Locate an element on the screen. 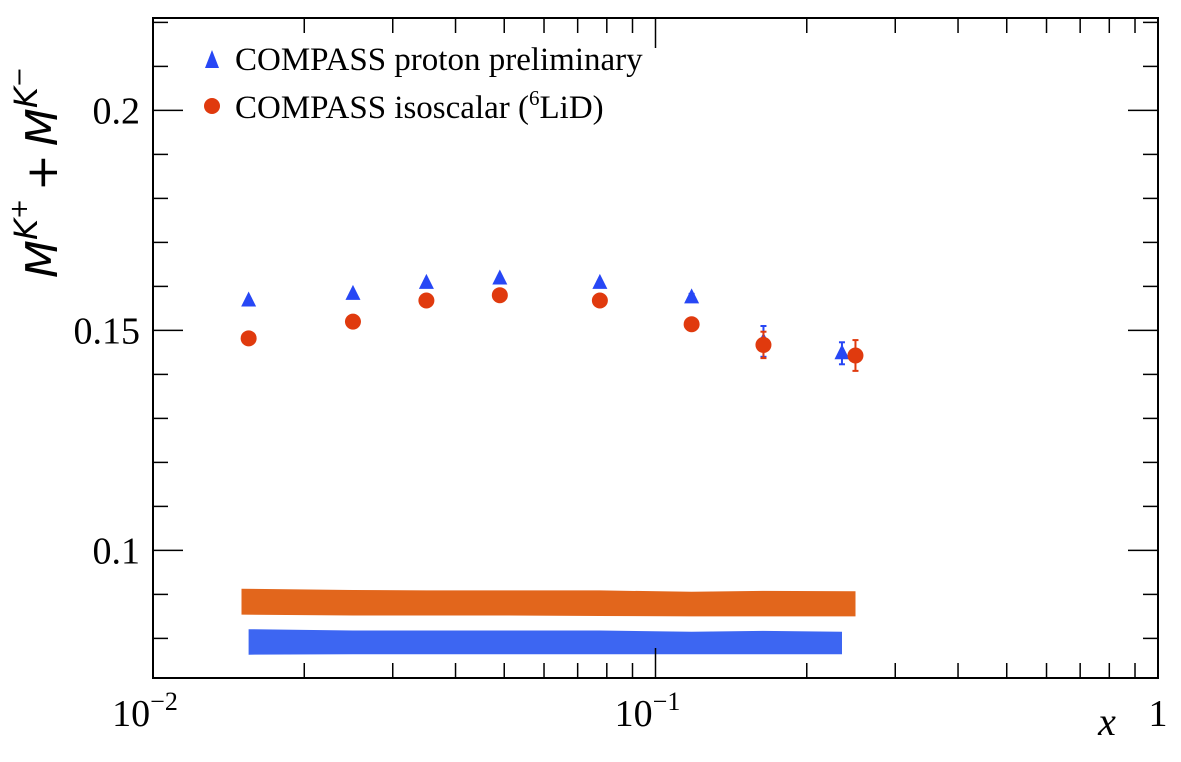  x-tick-label: 10⁻¹ is located at coordinates (648, 711).